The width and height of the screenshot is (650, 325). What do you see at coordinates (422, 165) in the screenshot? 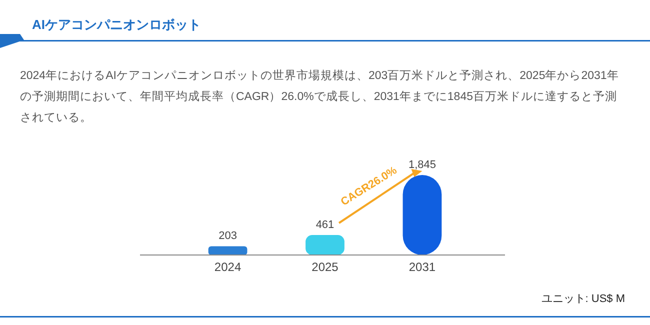
I see `data-label: 1,845` at bounding box center [422, 165].